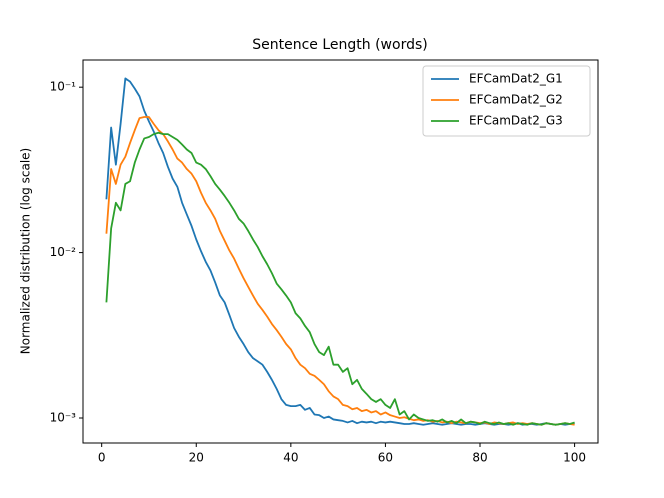 The image size is (664, 498). What do you see at coordinates (516, 79) in the screenshot?
I see `legend-label: EFCamDat2_G1` at bounding box center [516, 79].